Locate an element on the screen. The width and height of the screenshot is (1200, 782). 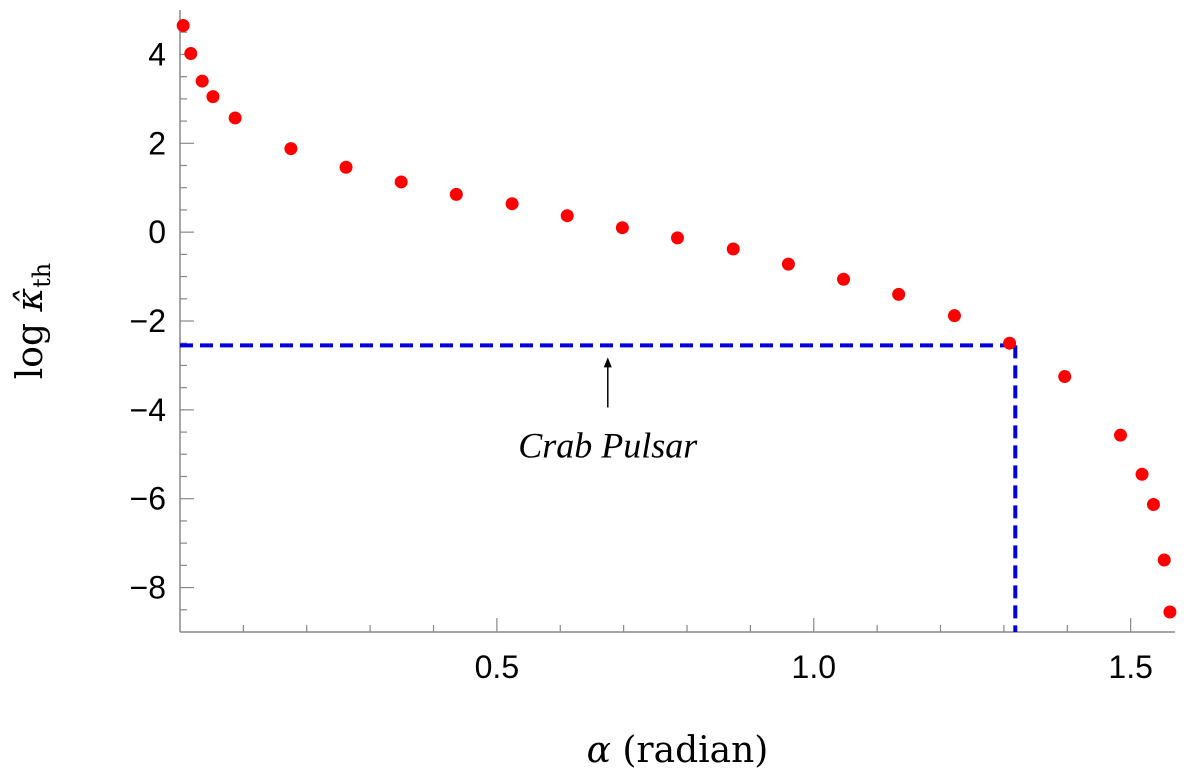
crab-pulsar-annotation: Crab Pulsar is located at coordinates (608, 411).